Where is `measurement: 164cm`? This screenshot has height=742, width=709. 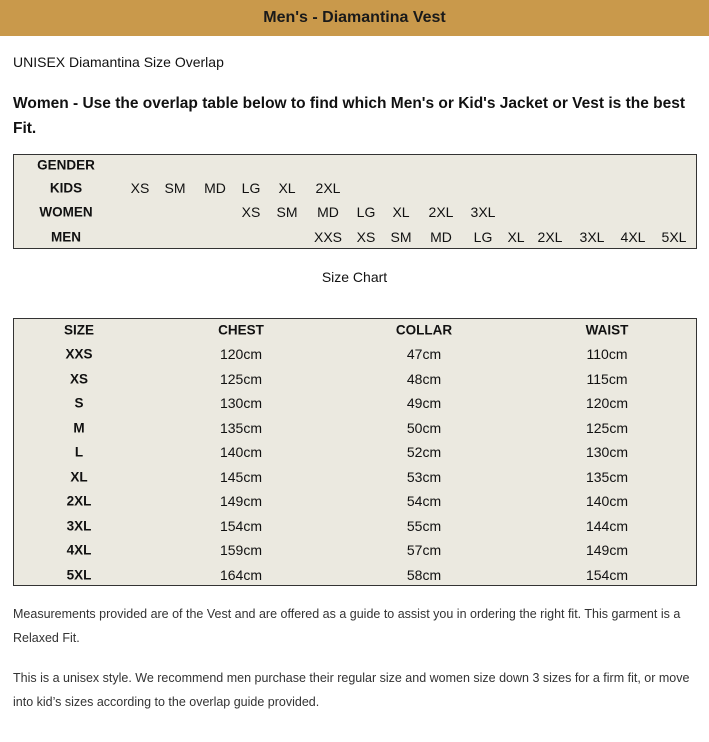 measurement: 164cm is located at coordinates (241, 574).